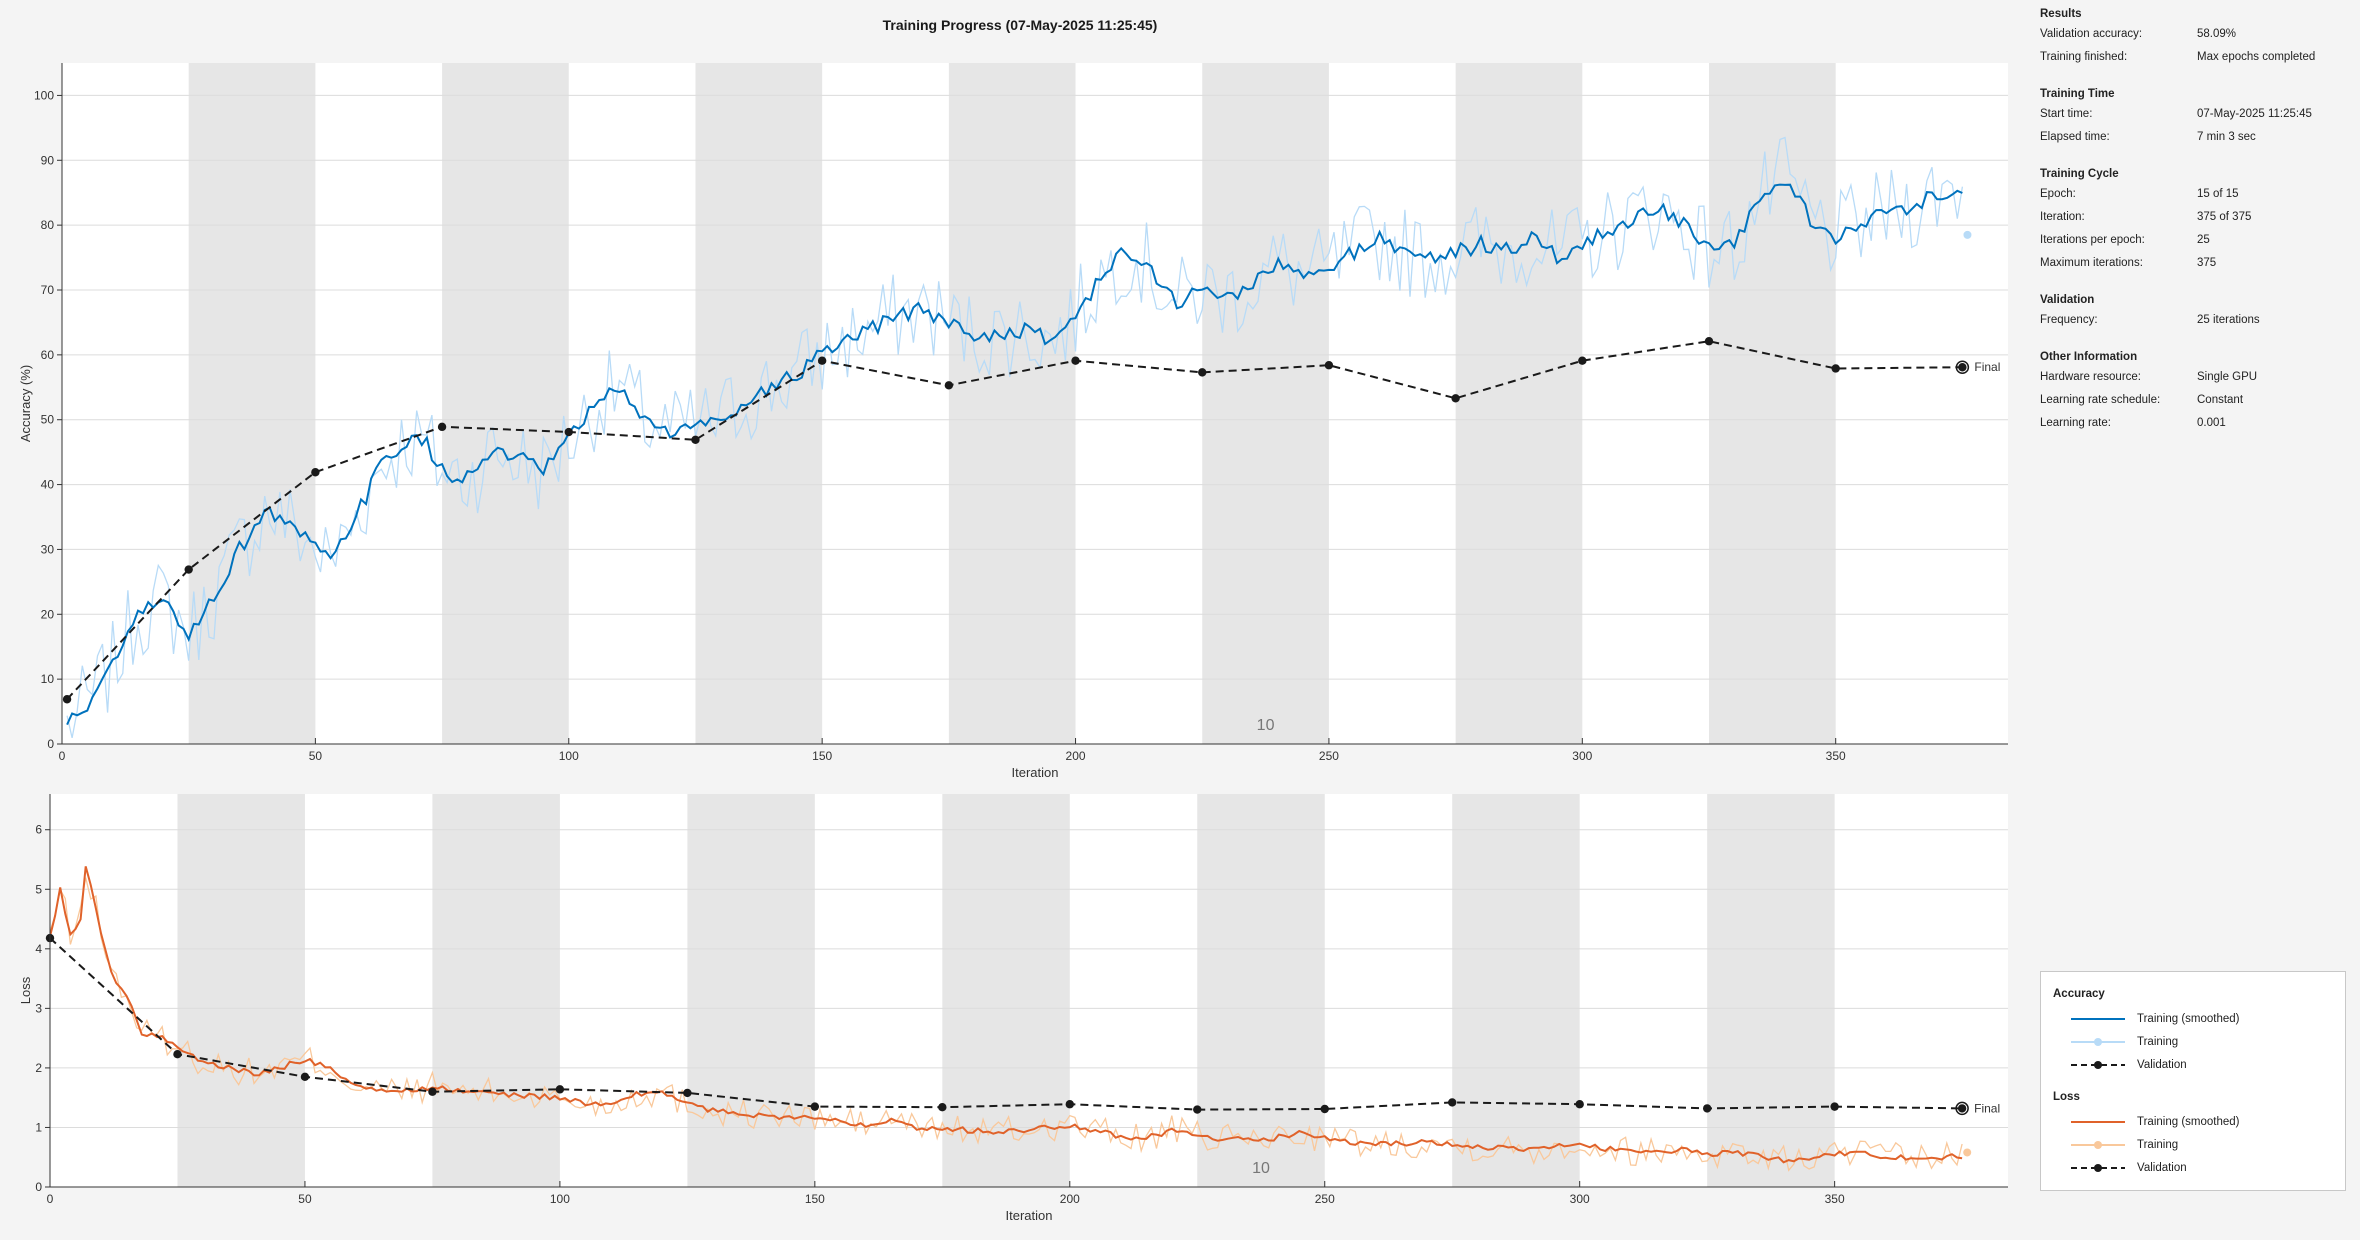 This screenshot has height=1240, width=2360. What do you see at coordinates (2098, 1145) in the screenshot?
I see `legend-swatch-loss-training` at bounding box center [2098, 1145].